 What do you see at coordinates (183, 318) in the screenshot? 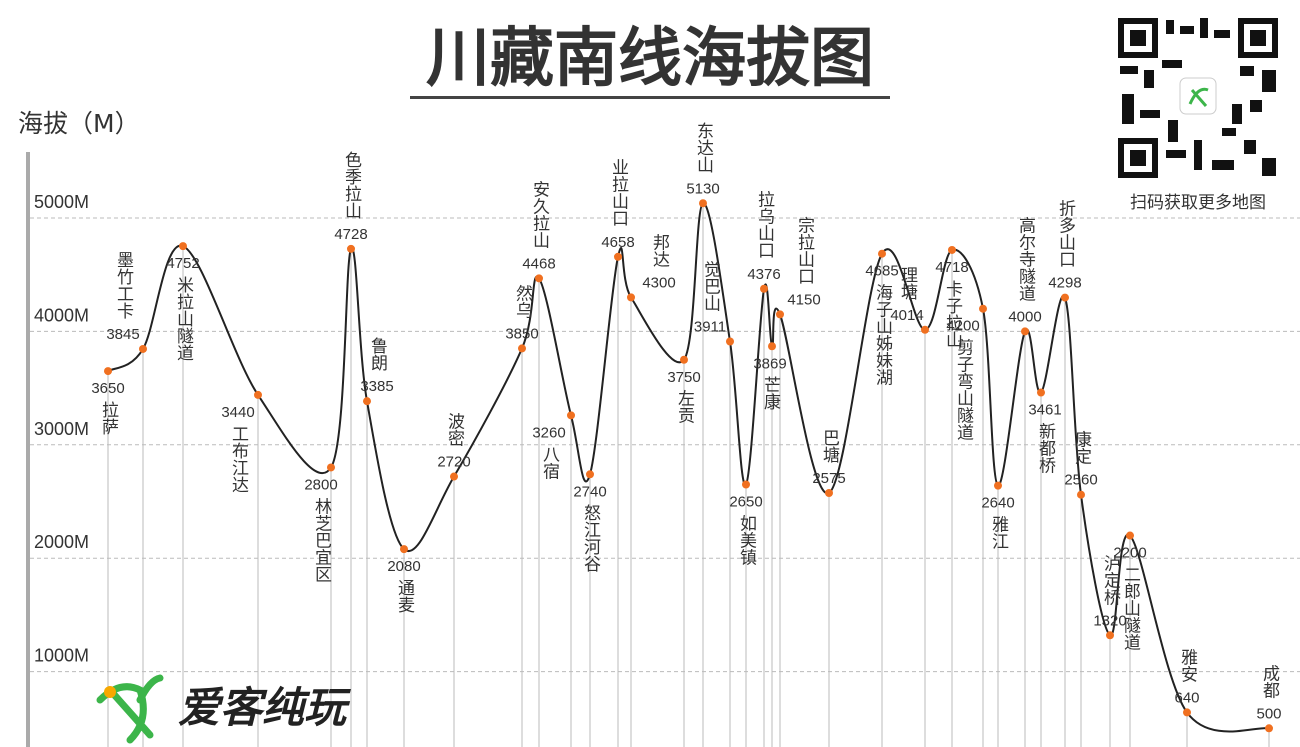
I see `place-name: 米拉山隧道` at bounding box center [183, 318].